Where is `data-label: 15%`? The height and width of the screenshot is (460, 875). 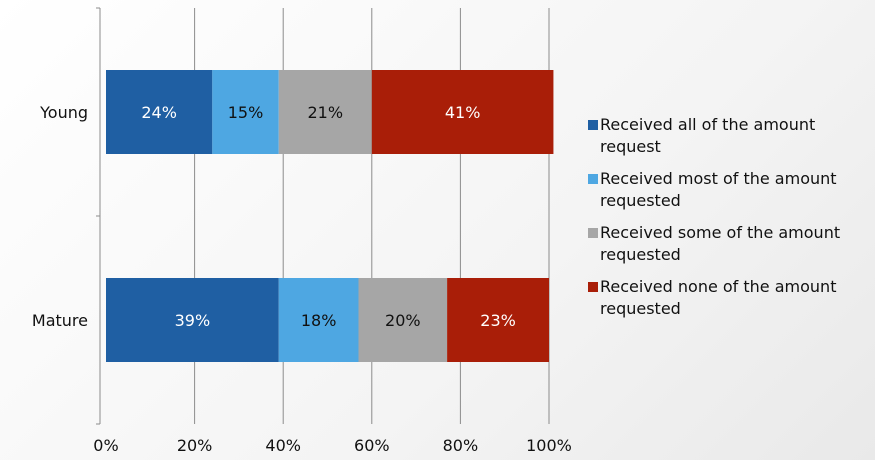
data-label: 15% is located at coordinates (246, 112).